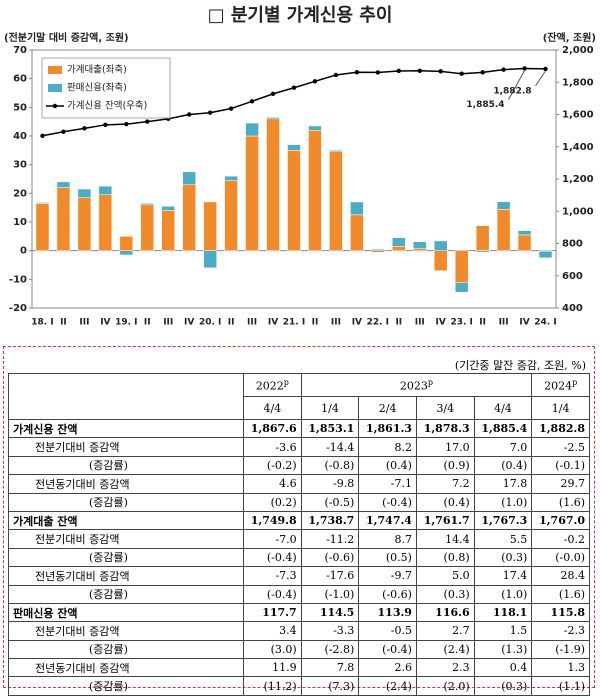  Describe the element at coordinates (445, 428) in the screenshot. I see `cell: 1,878.3` at that location.